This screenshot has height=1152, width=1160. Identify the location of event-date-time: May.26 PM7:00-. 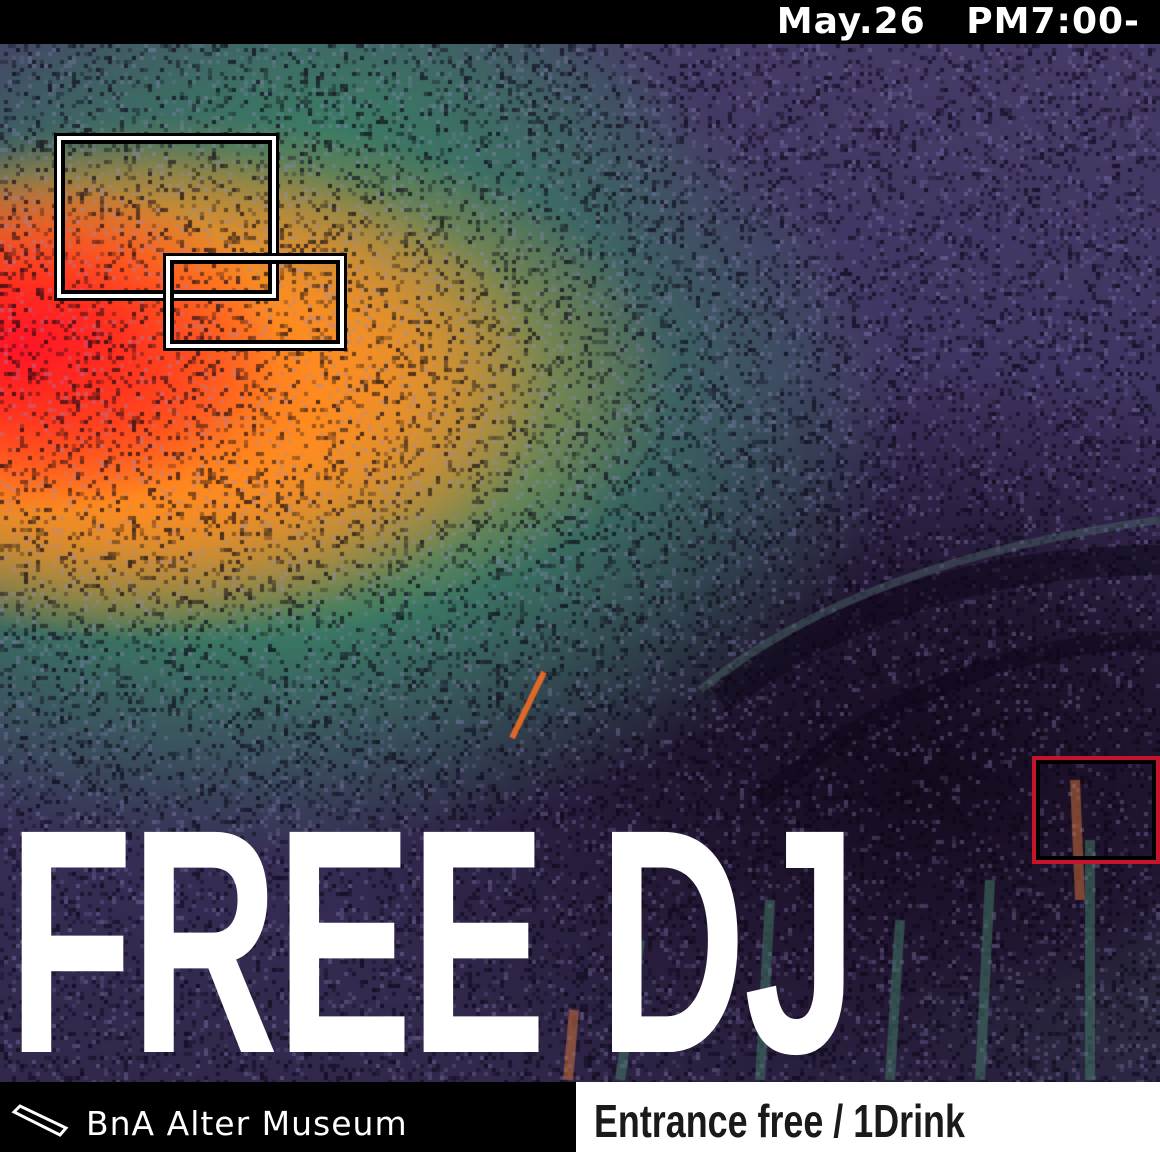
(958, 21).